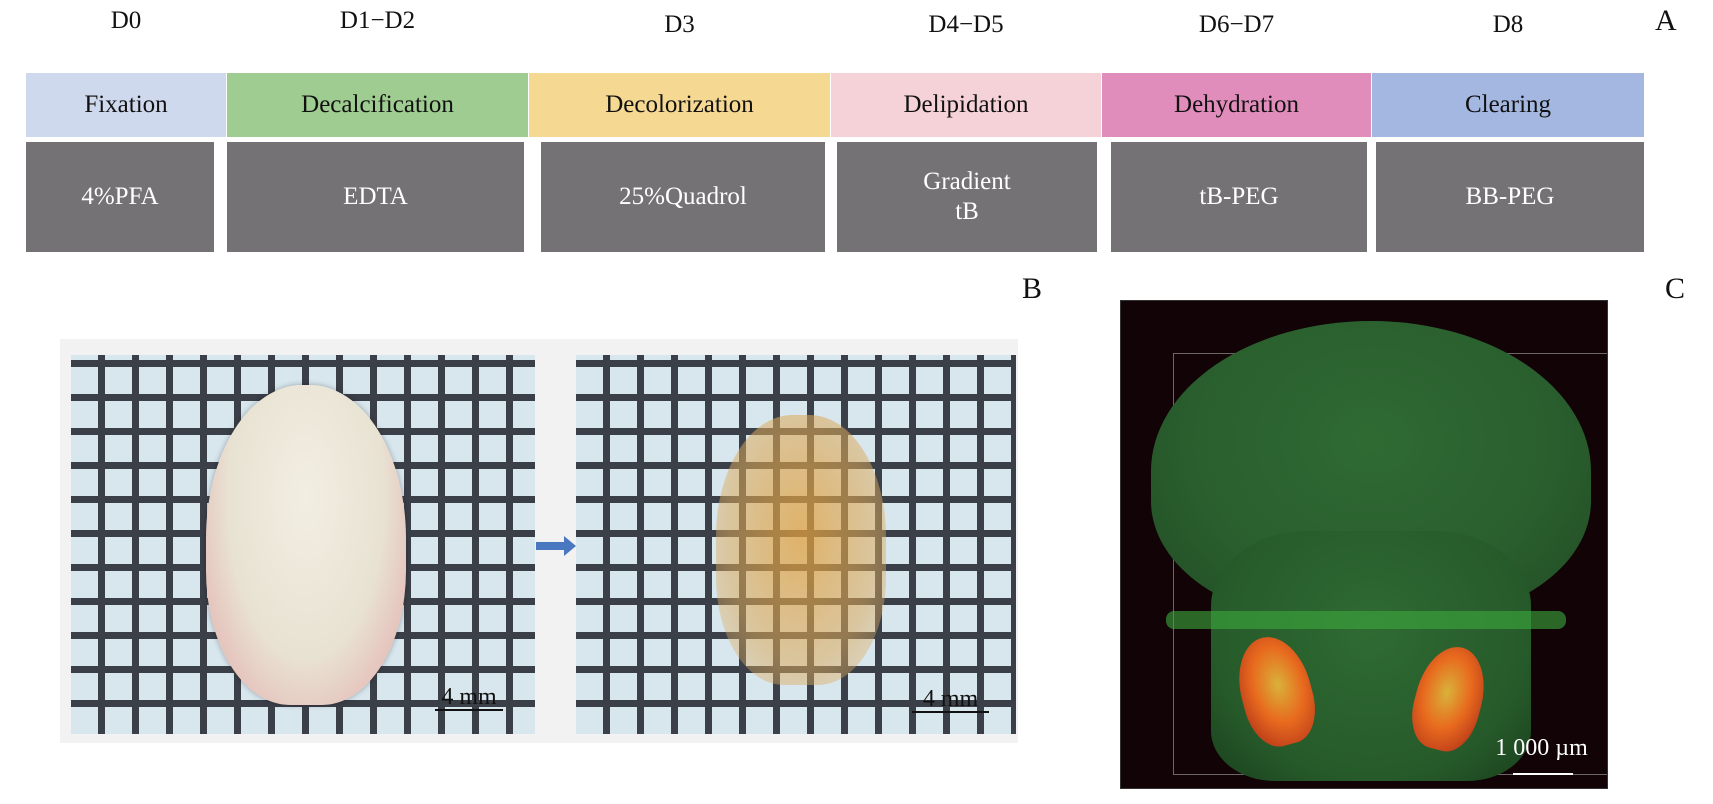  What do you see at coordinates (377, 105) in the screenshot?
I see `stage-decalcification: Decalcification` at bounding box center [377, 105].